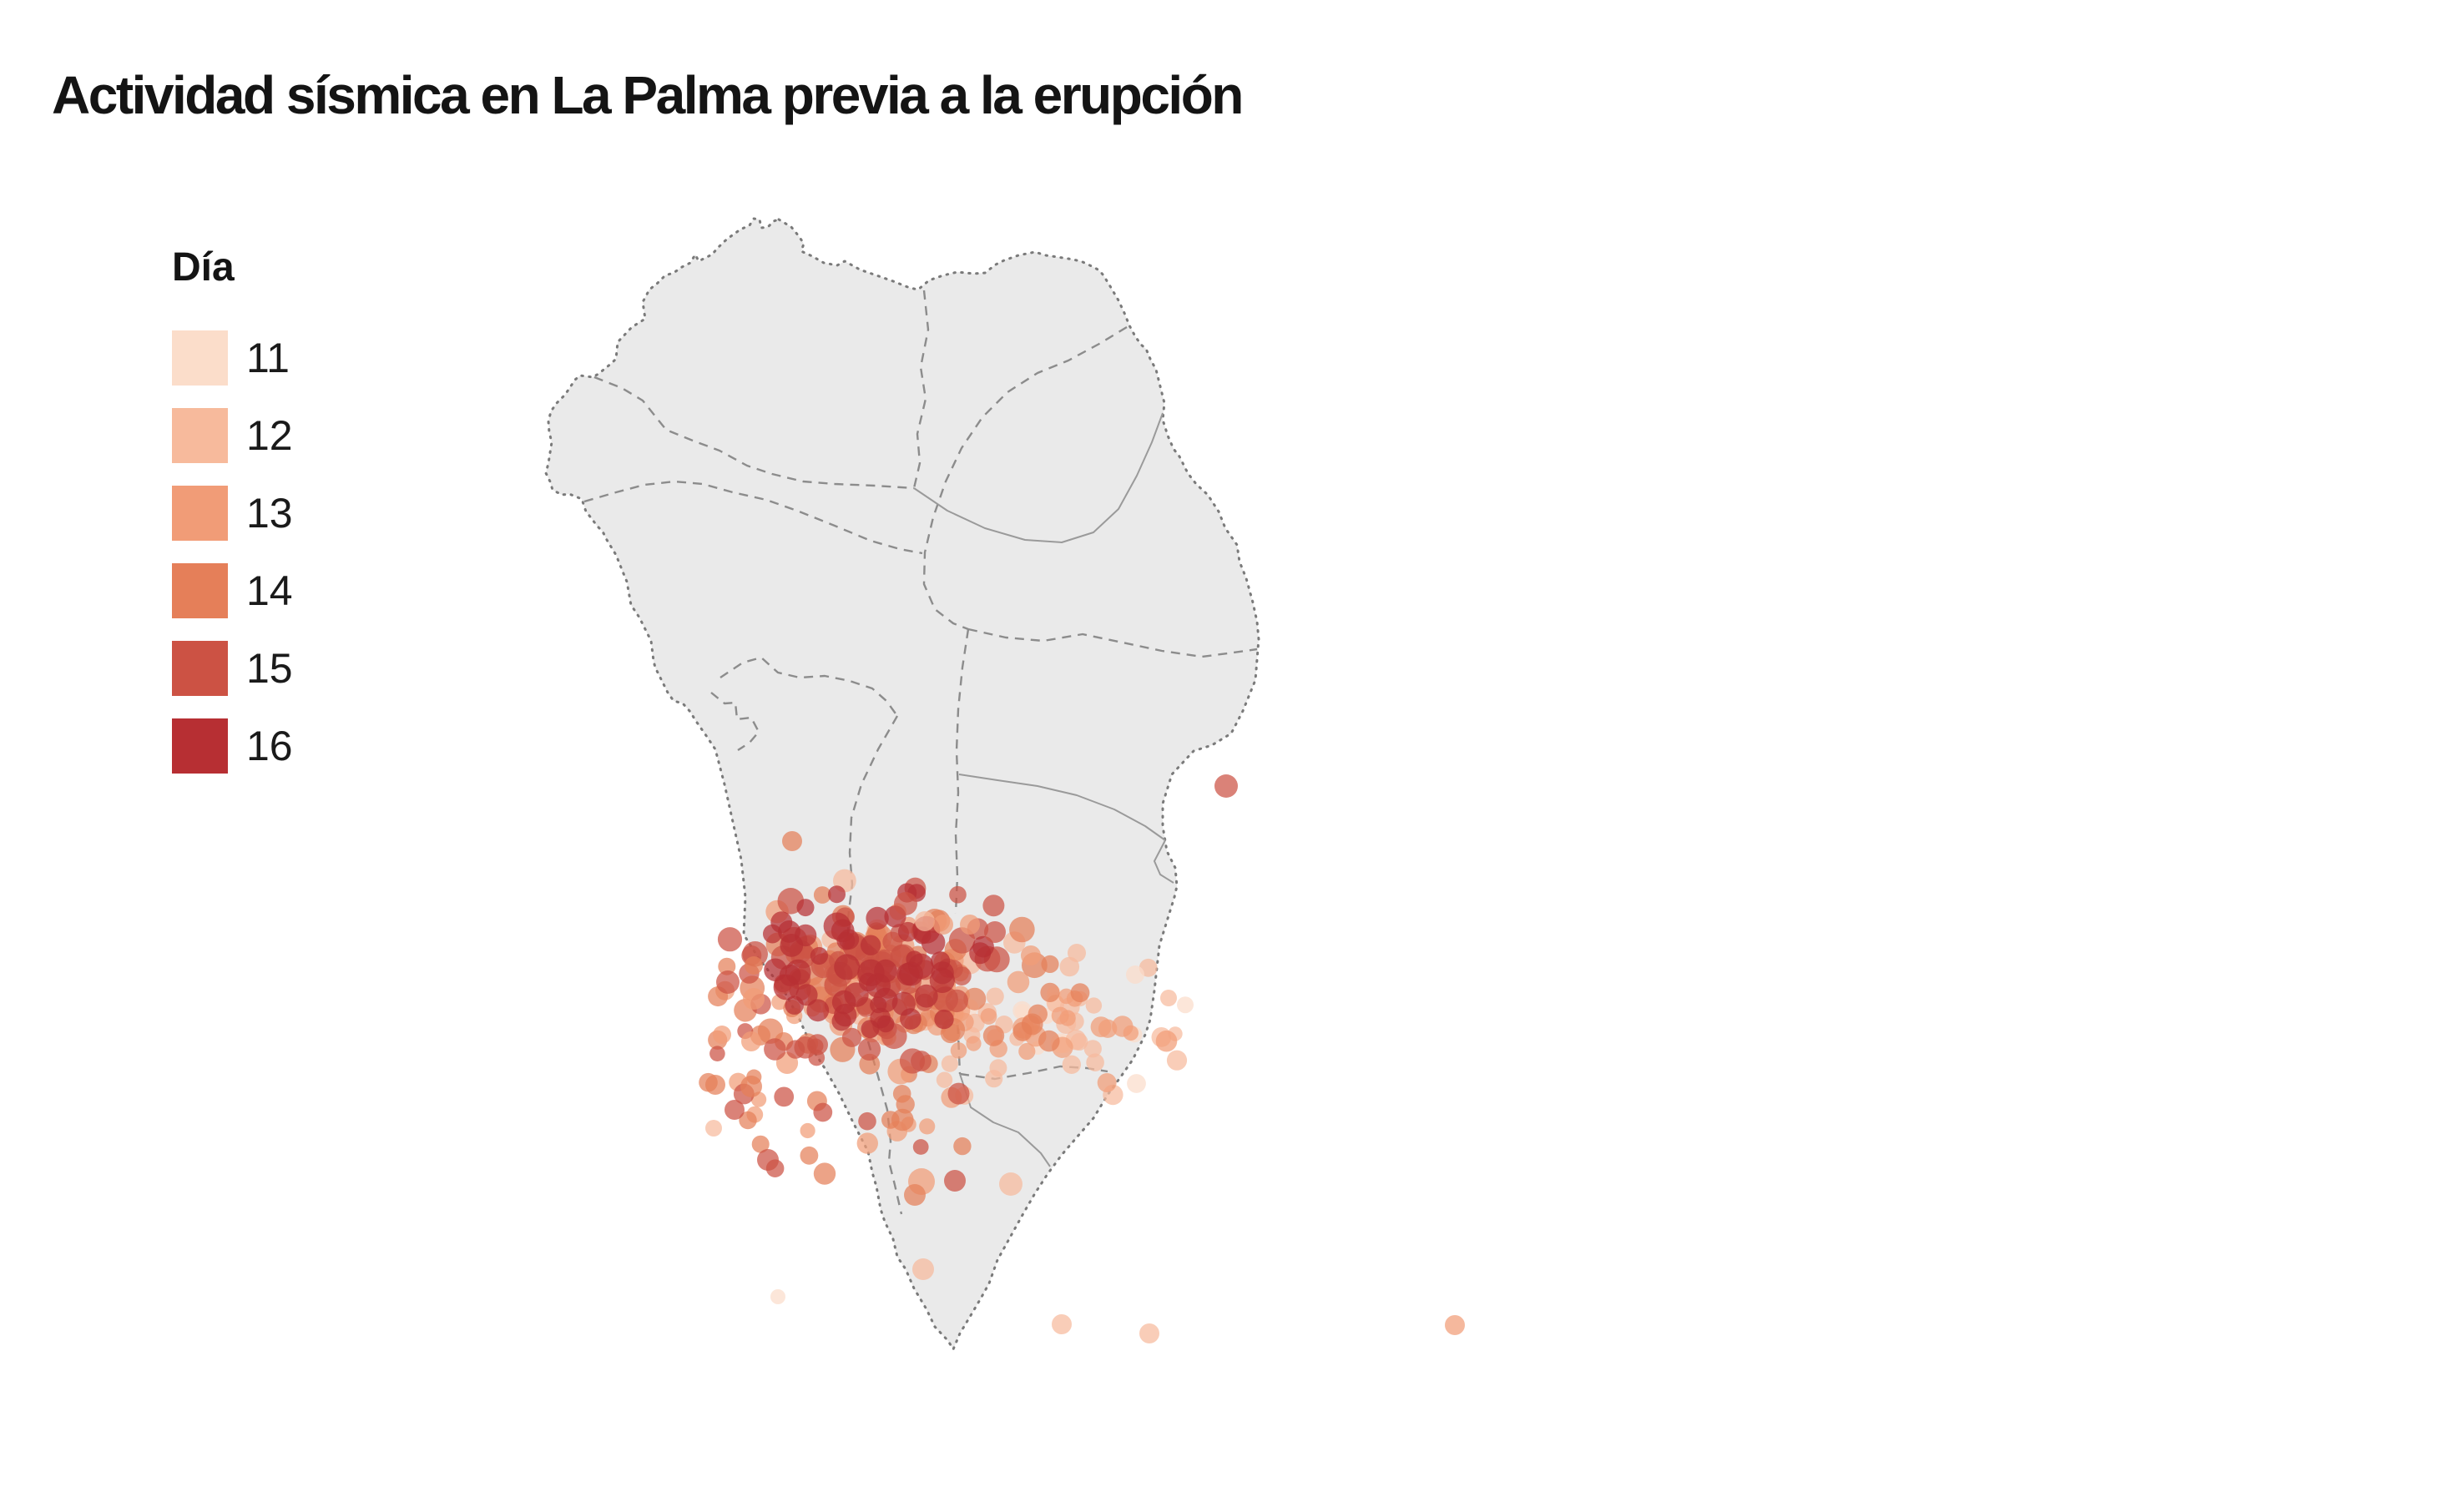  What do you see at coordinates (269, 513) in the screenshot?
I see `legend-label: 13` at bounding box center [269, 513].